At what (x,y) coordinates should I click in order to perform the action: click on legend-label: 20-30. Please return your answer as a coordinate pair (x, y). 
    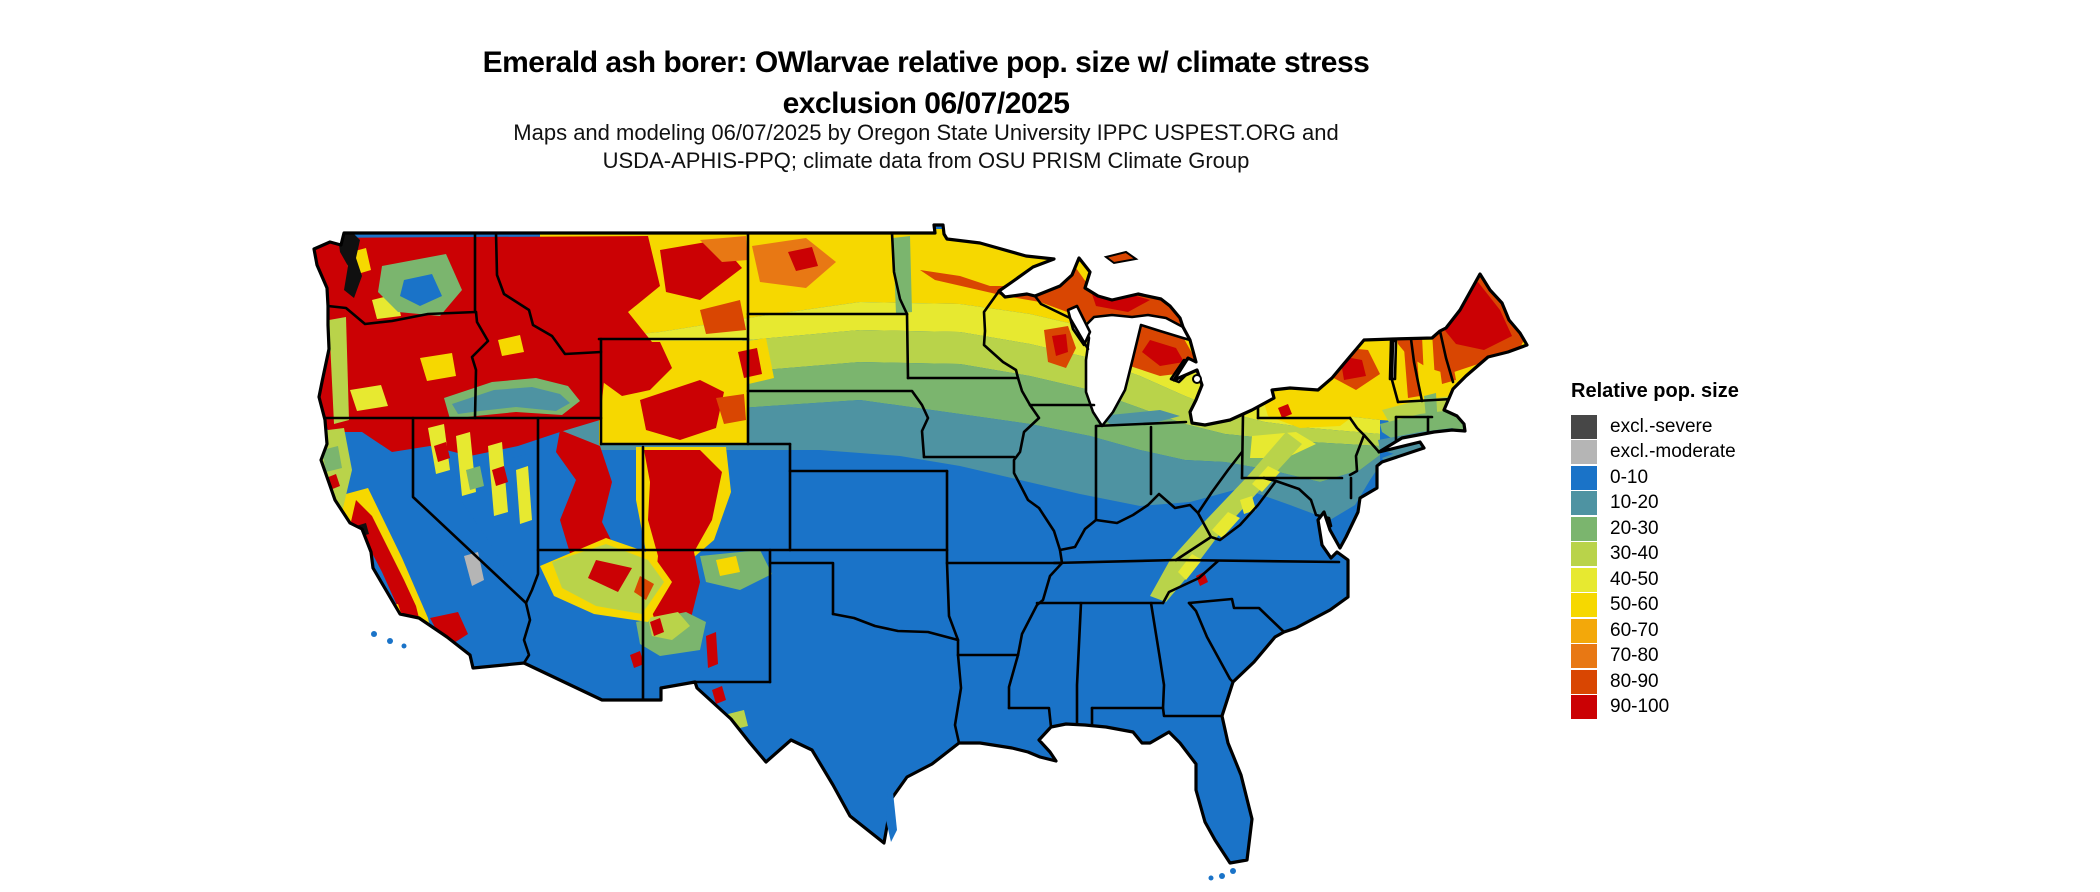
    Looking at the image, I should click on (1634, 528).